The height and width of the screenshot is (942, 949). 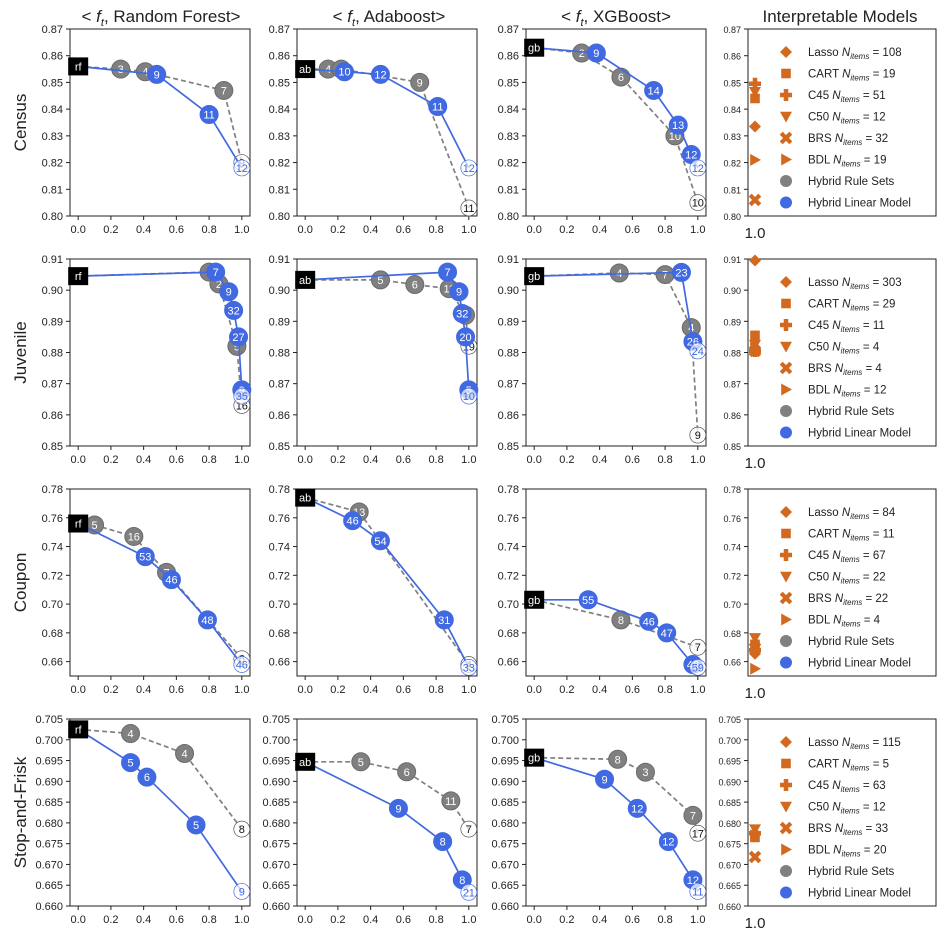 I want to click on legend-entry: C45 Nitems = 11, so click(x=846, y=327).